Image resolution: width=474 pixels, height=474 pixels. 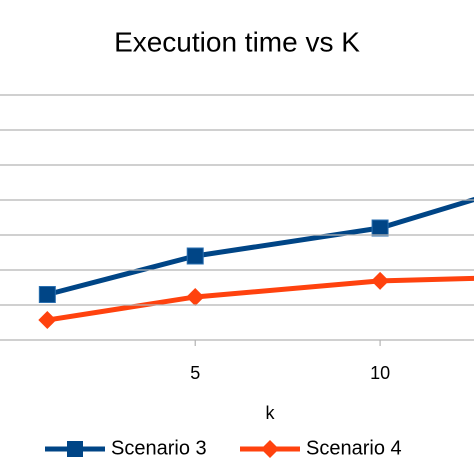 What do you see at coordinates (195, 373) in the screenshot?
I see `x-tick-label: 5` at bounding box center [195, 373].